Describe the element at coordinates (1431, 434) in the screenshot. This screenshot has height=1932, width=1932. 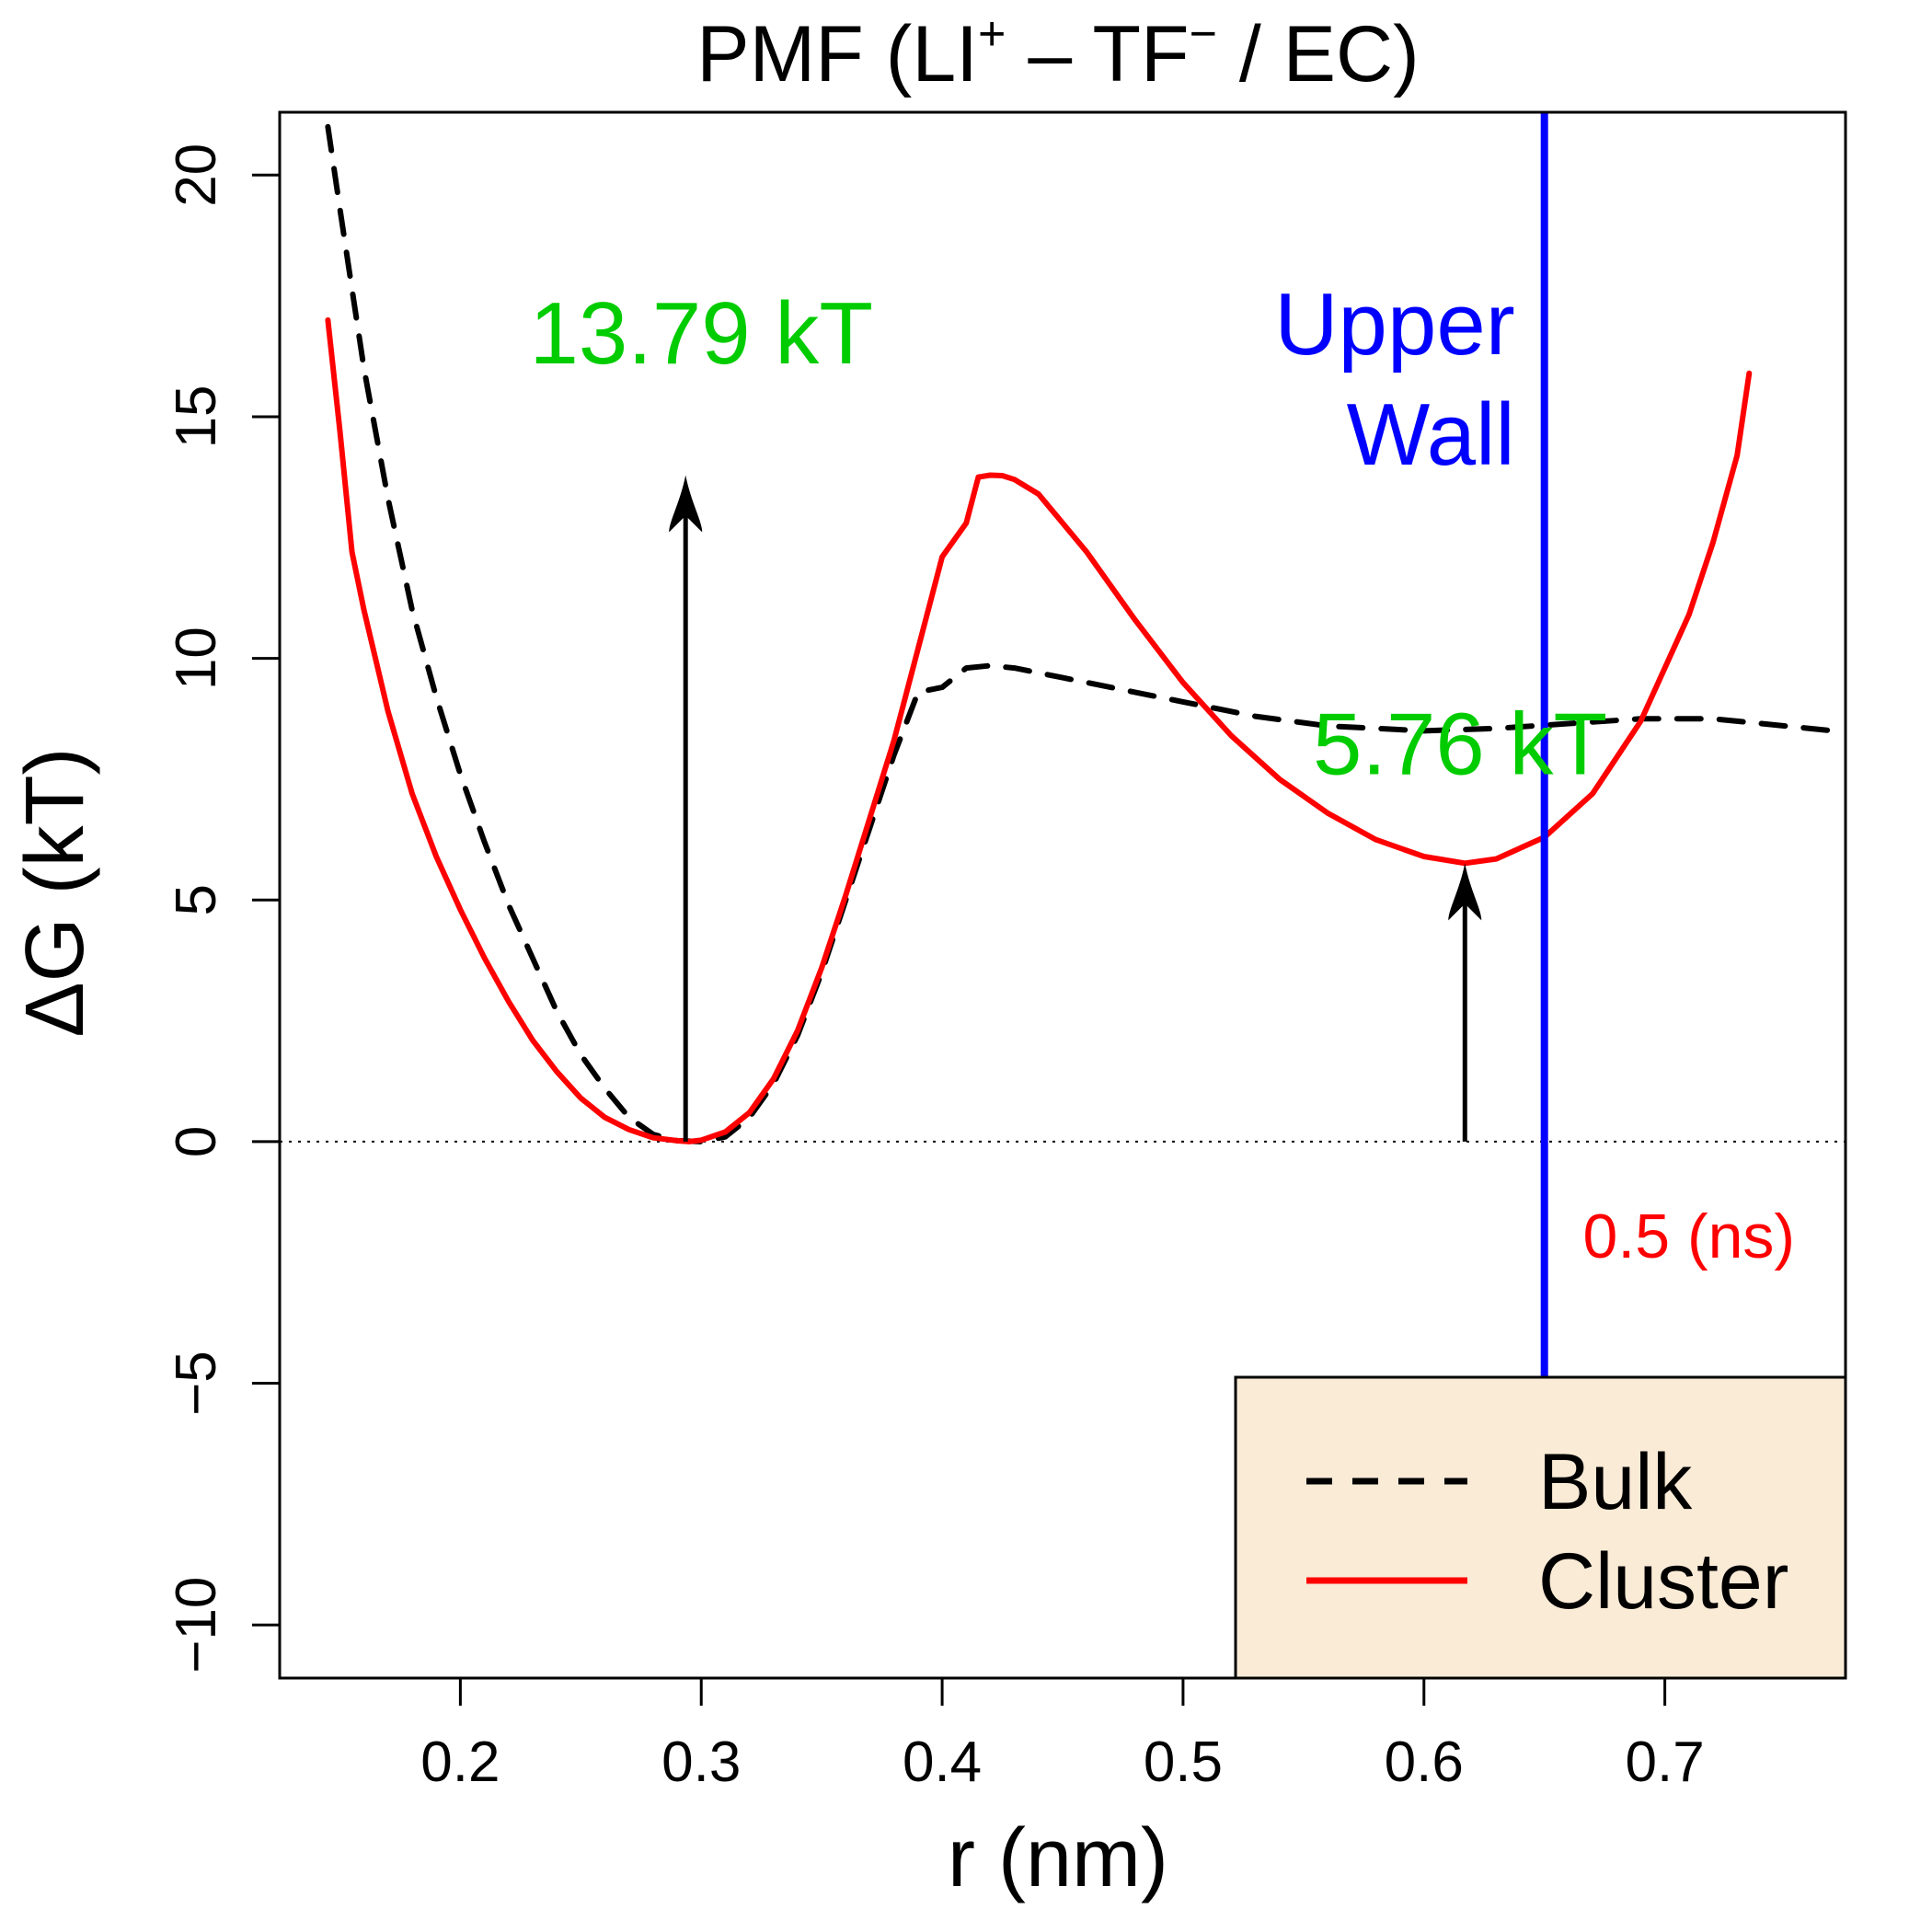
I see `upper-wall-label: Wall` at that location.